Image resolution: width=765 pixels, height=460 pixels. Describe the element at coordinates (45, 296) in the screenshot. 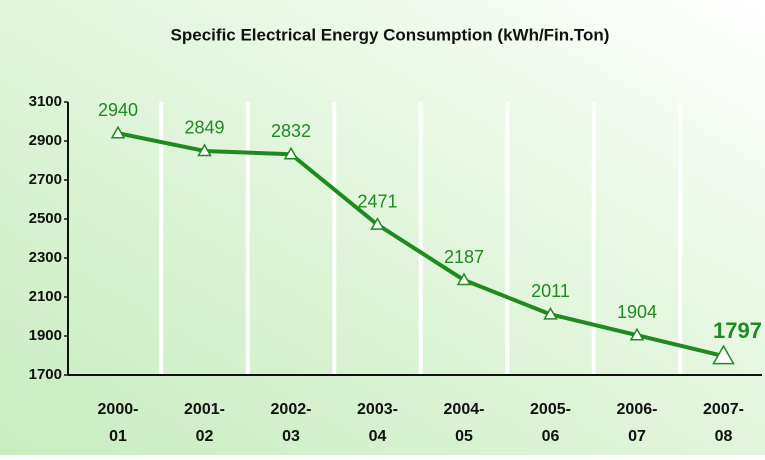

I see `y-tick-label: 2100` at that location.